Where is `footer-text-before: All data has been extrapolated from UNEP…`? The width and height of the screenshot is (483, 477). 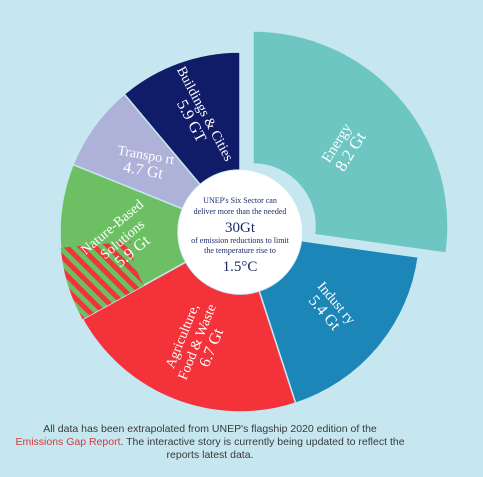 footer-text-before: All data has been extrapolated from UNEP… is located at coordinates (210, 429).